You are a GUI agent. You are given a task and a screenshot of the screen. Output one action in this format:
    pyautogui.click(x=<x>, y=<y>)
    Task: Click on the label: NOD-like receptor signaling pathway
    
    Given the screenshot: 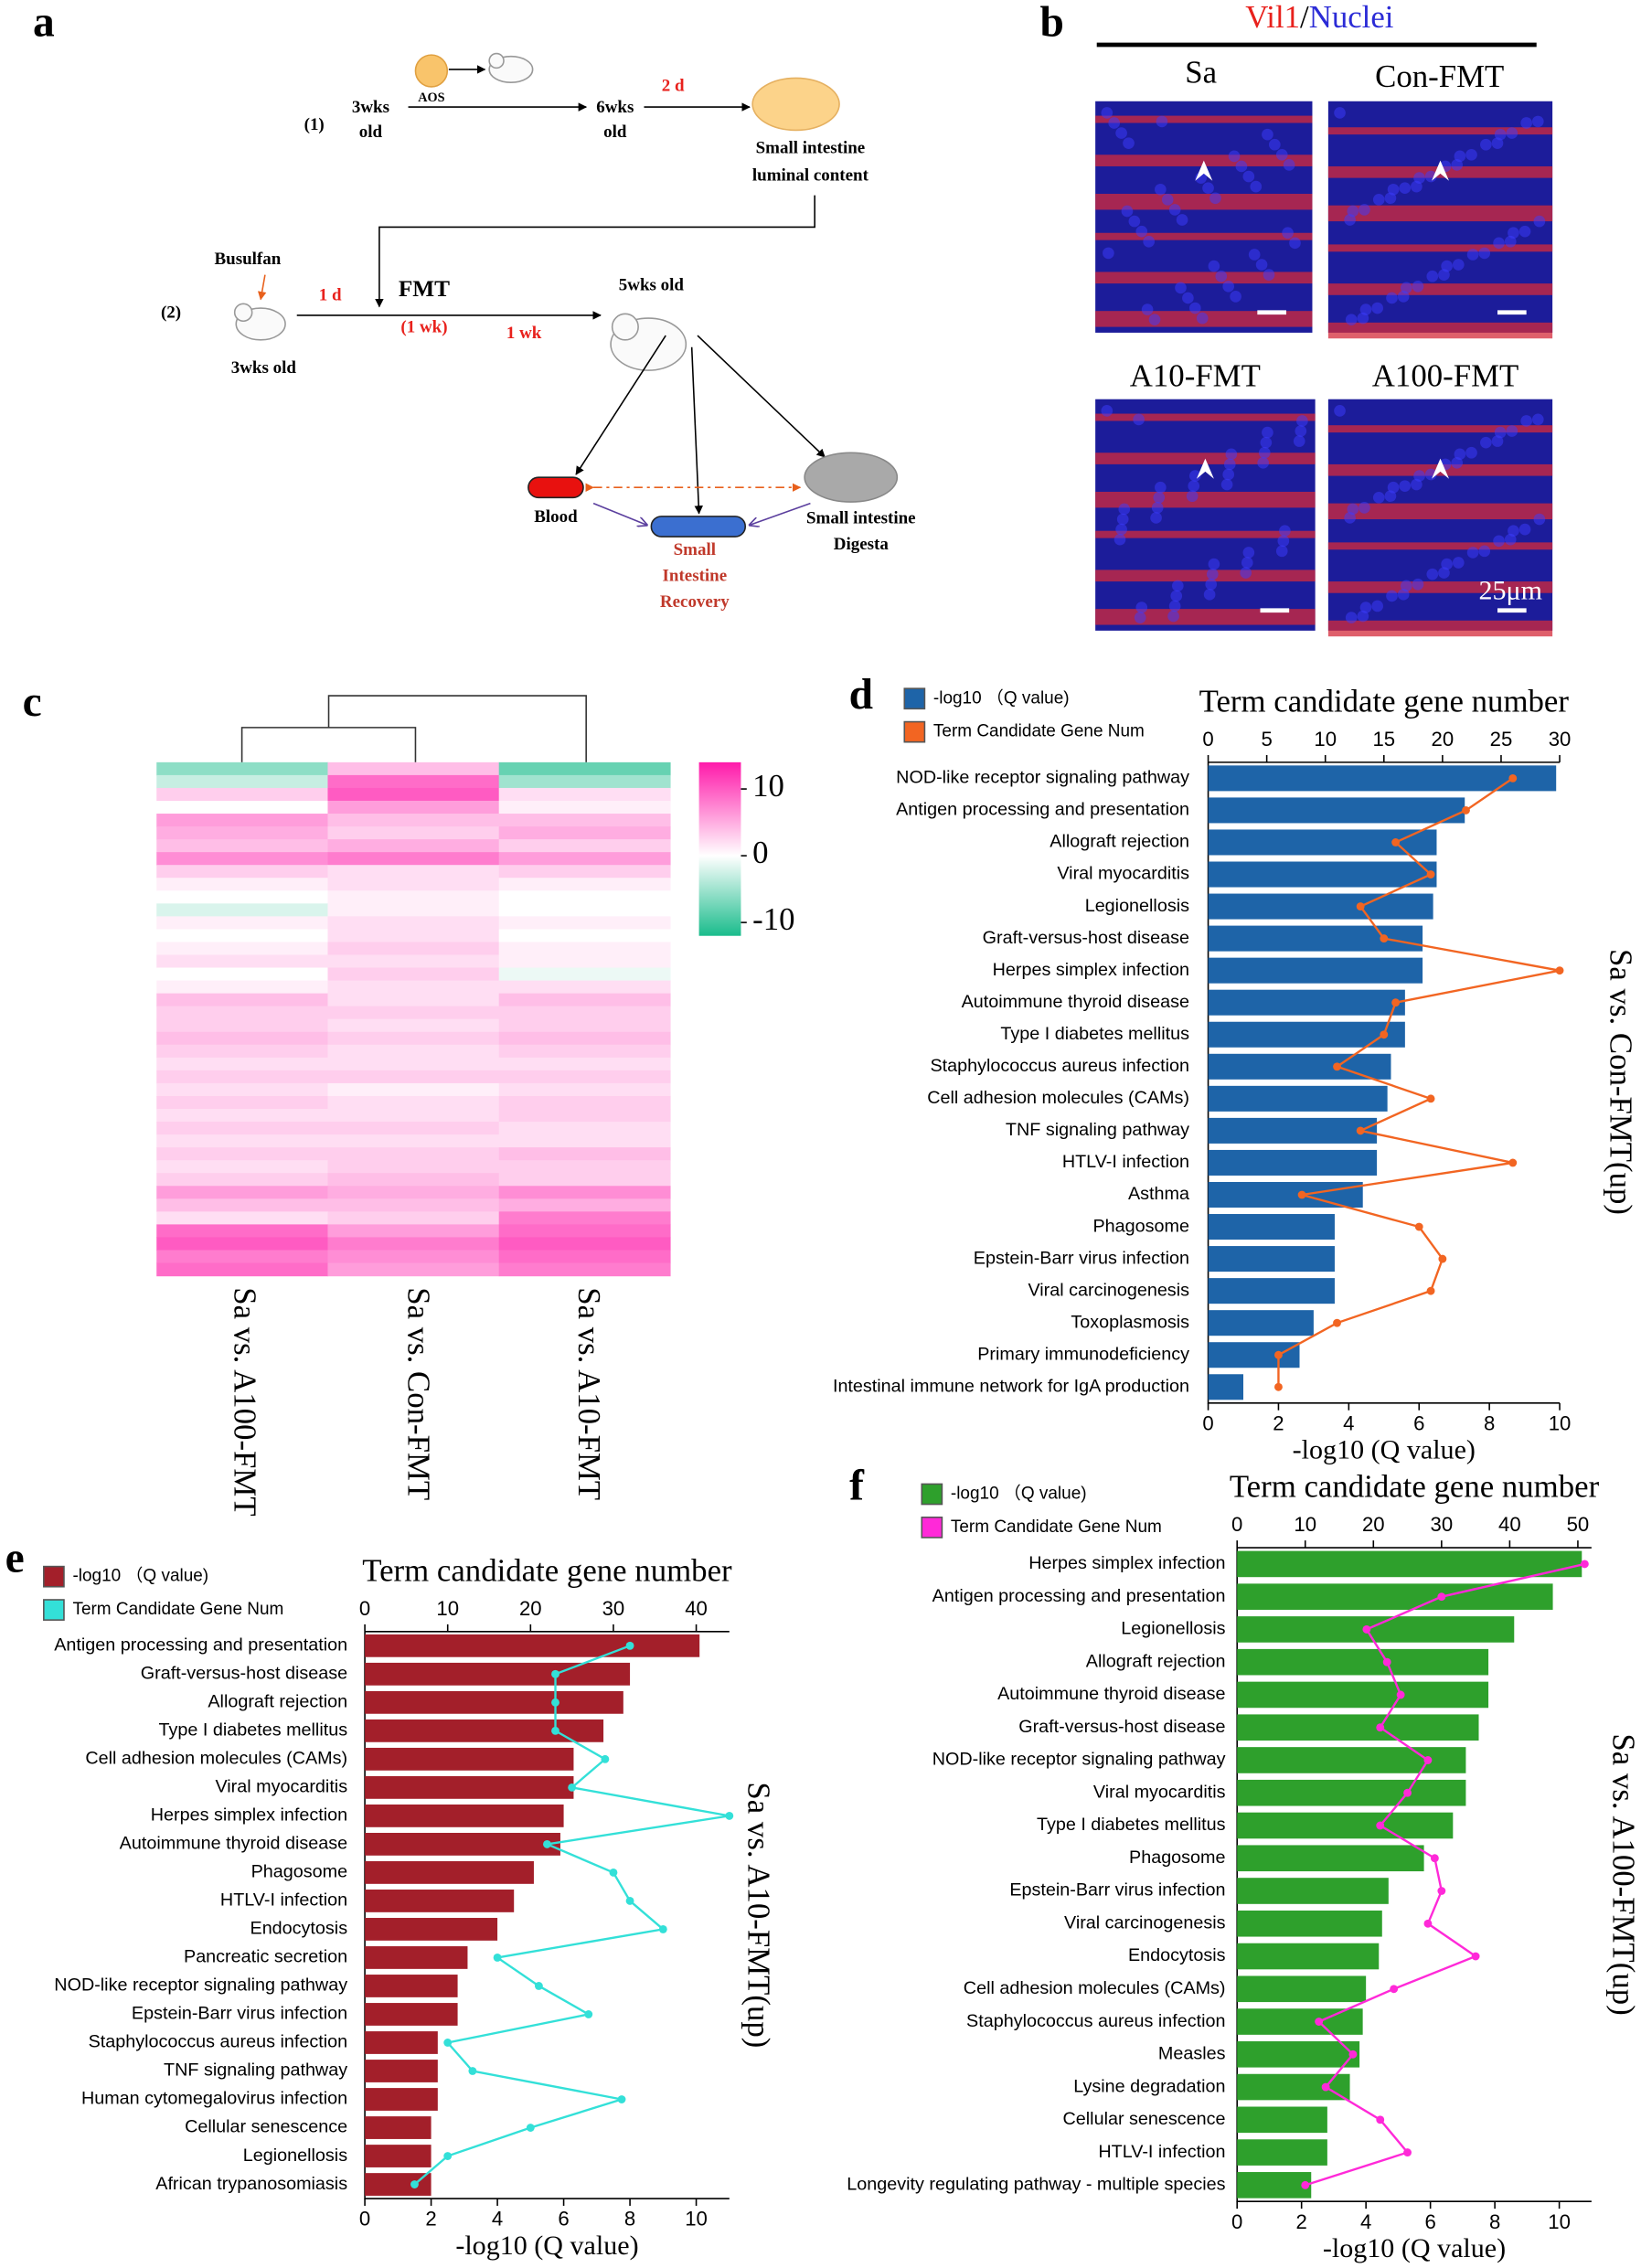 What is the action you would take?
    pyautogui.click(x=200, y=1985)
    